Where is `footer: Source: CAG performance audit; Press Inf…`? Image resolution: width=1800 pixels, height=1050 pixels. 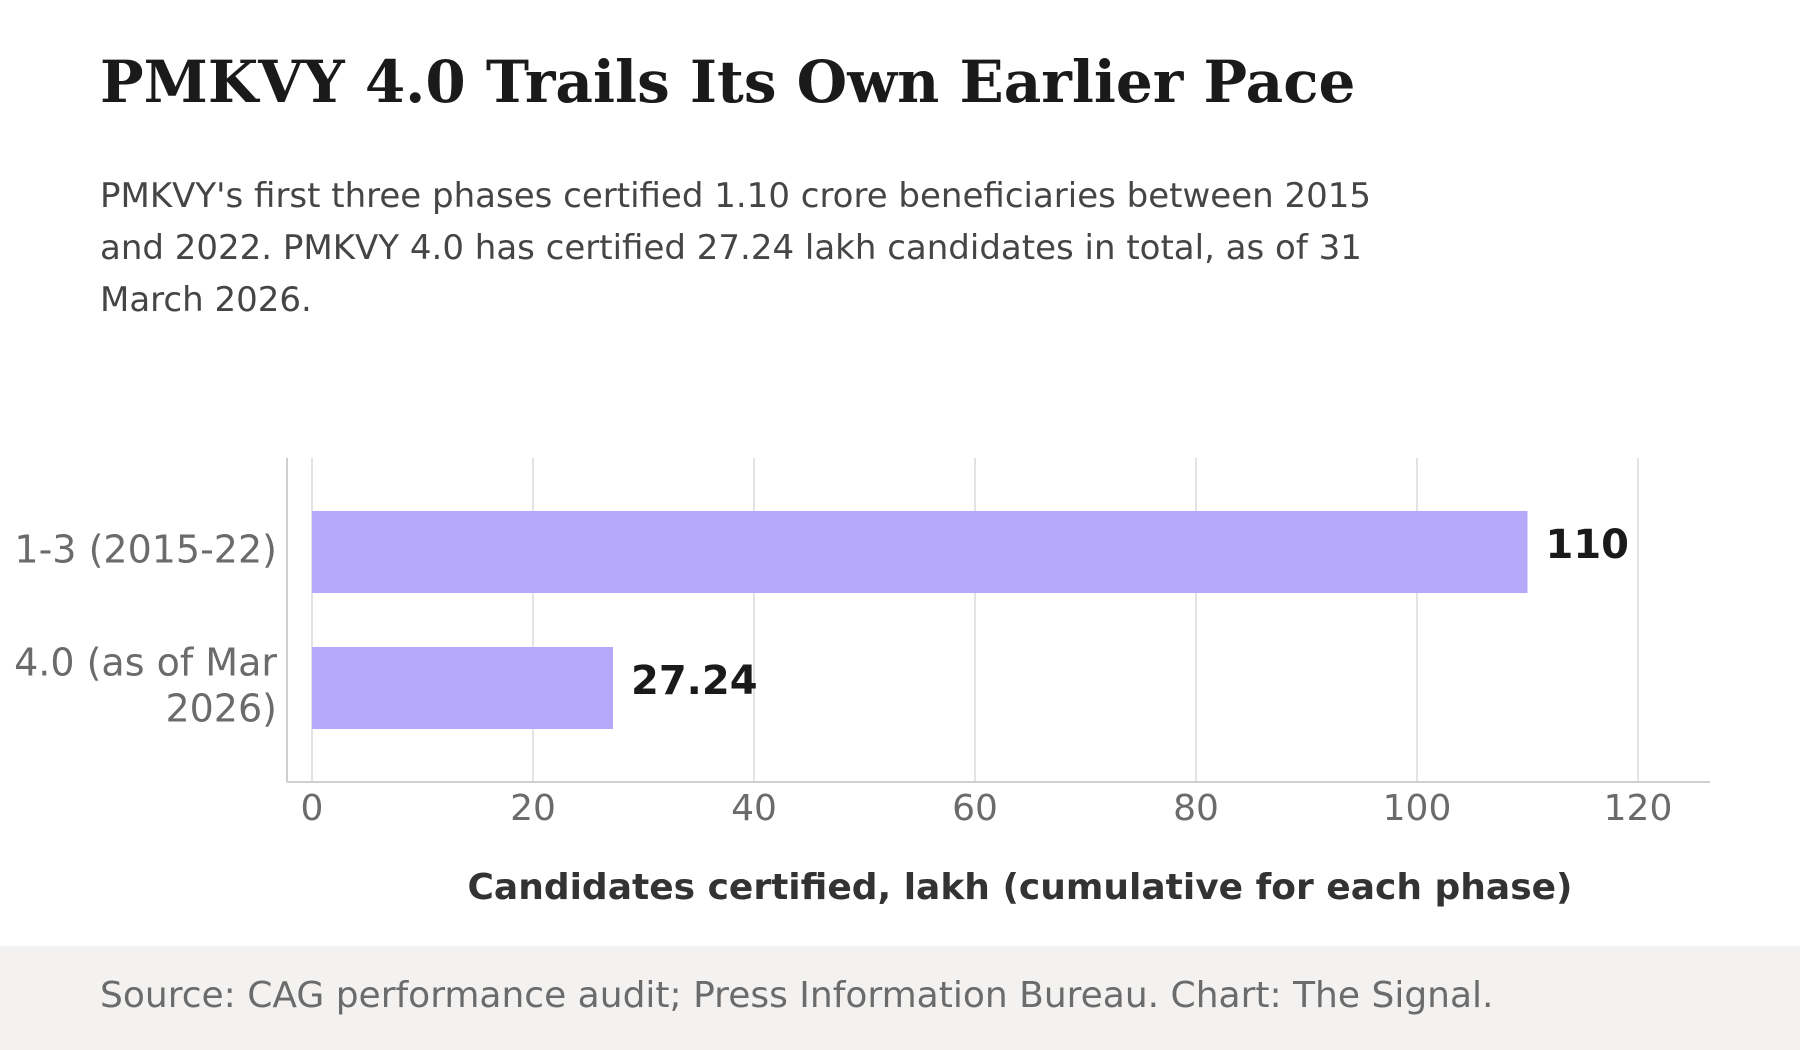
footer: Source: CAG performance audit; Press Inf… is located at coordinates (900, 998).